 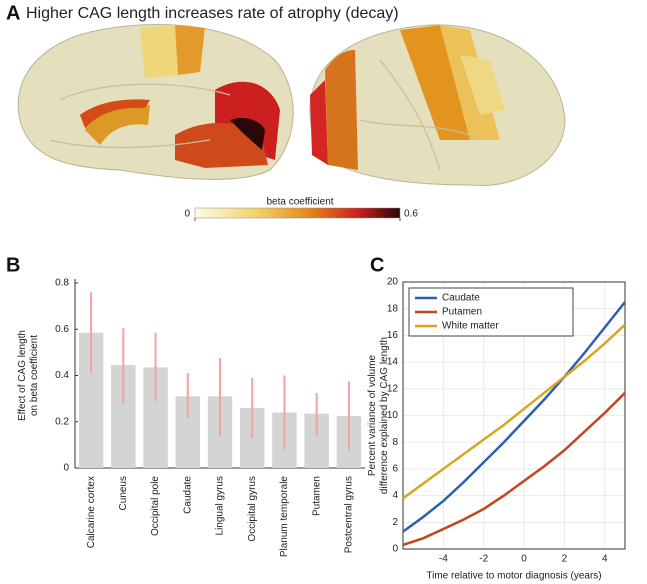 What do you see at coordinates (62, 283) in the screenshot?
I see `y-tick-label: 0.8` at bounding box center [62, 283].